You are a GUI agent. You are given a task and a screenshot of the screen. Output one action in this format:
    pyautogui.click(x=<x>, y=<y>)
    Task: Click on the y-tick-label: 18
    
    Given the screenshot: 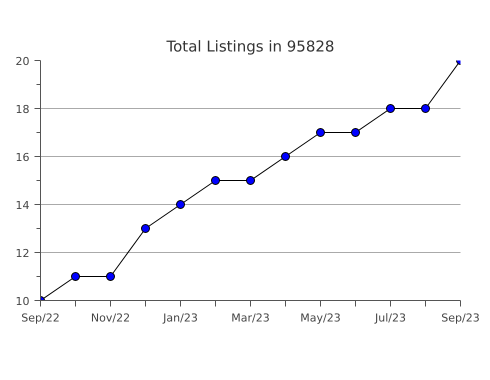 What is the action you would take?
    pyautogui.click(x=23, y=109)
    